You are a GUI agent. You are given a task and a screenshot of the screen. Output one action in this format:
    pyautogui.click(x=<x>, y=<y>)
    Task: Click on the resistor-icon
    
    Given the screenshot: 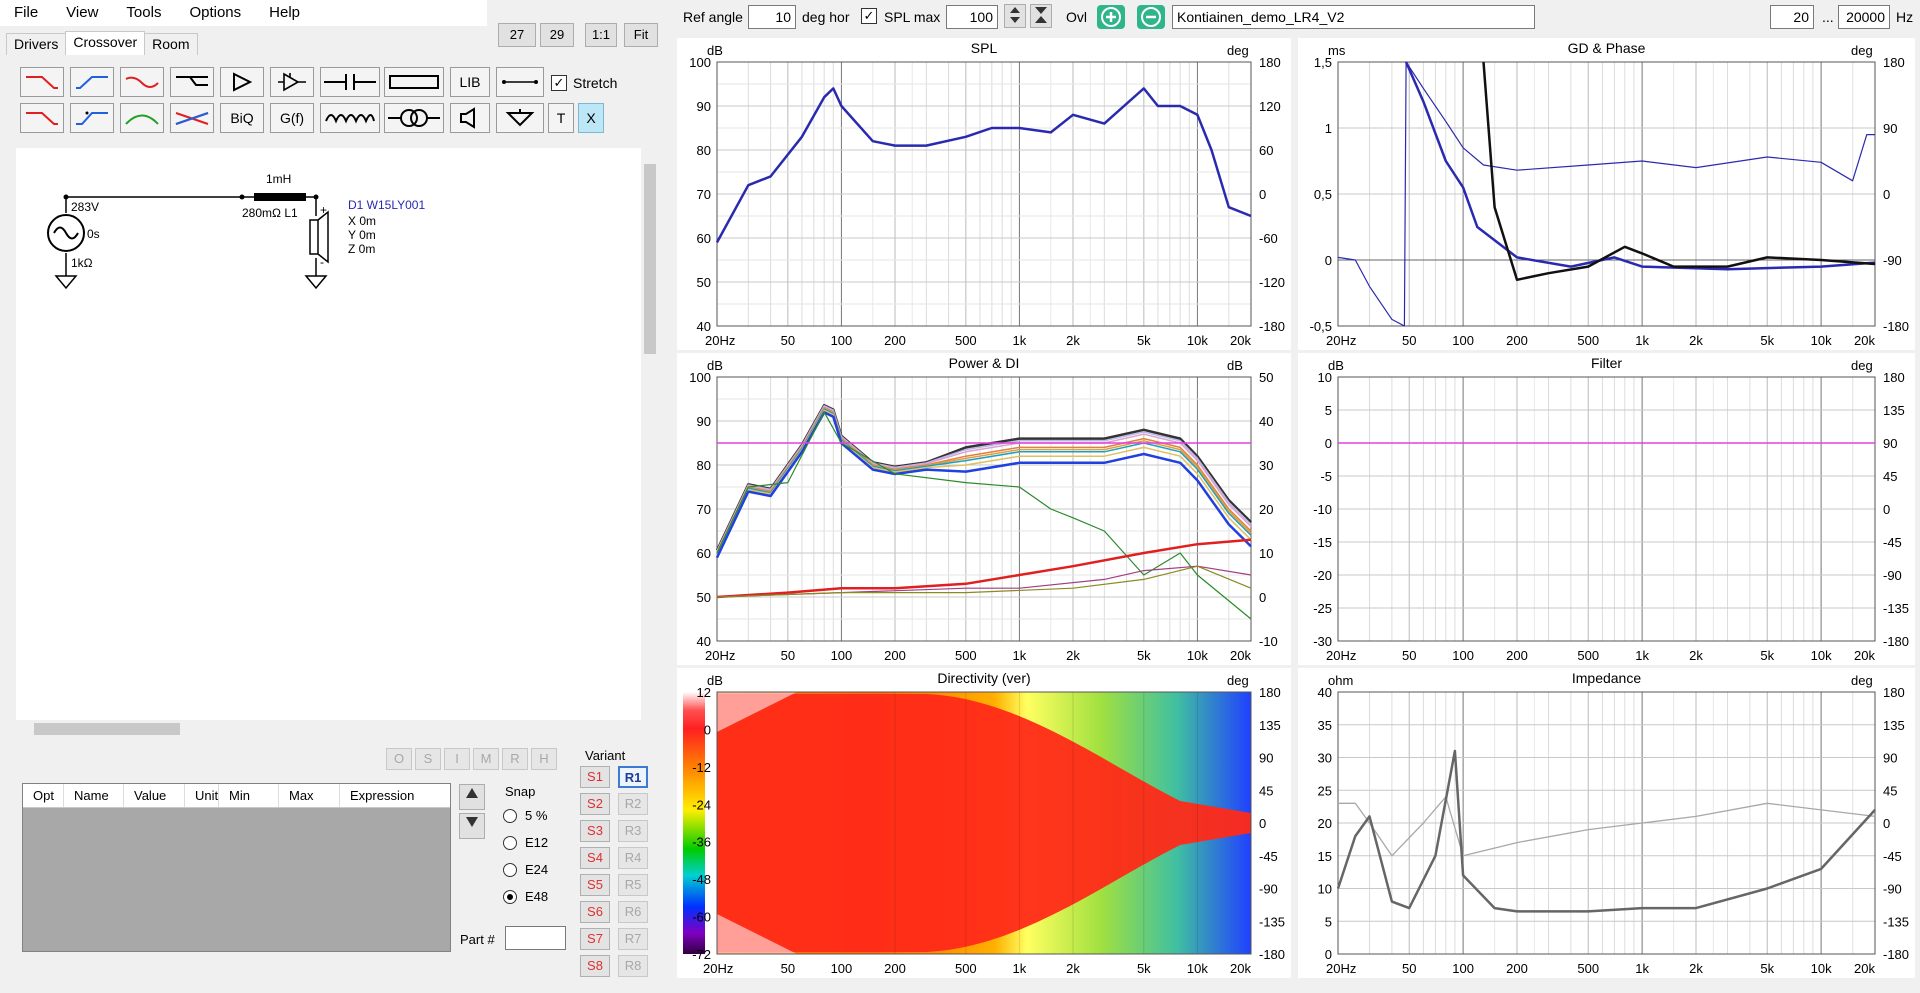 What is the action you would take?
    pyautogui.click(x=414, y=82)
    